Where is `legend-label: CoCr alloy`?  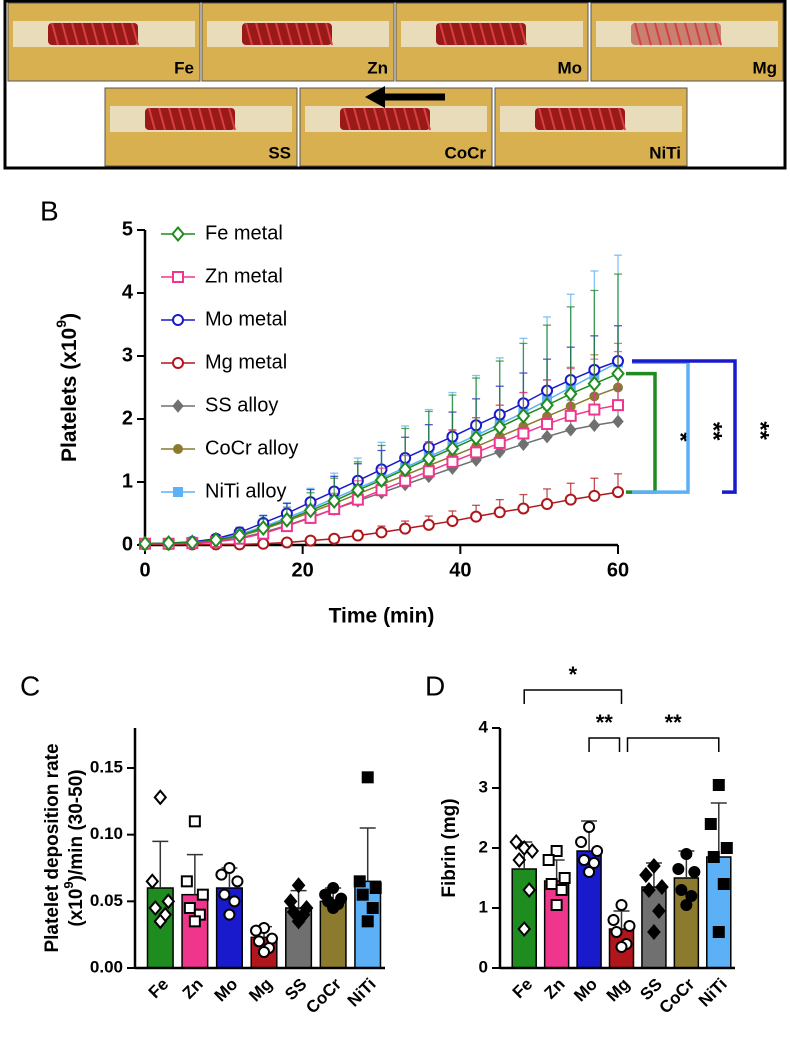 legend-label: CoCr alloy is located at coordinates (251, 448).